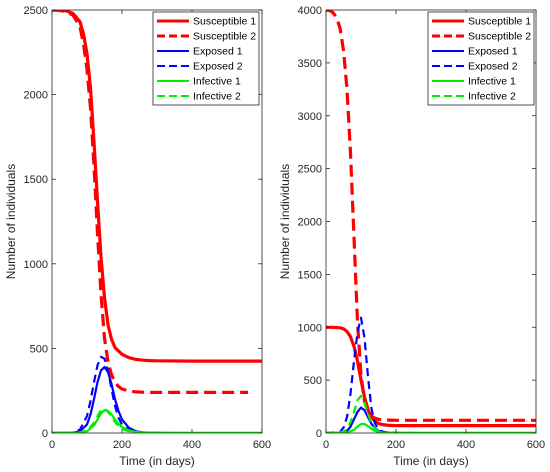 The width and height of the screenshot is (550, 472). What do you see at coordinates (310, 64) in the screenshot?
I see `y-tick-label: 3500` at bounding box center [310, 64].